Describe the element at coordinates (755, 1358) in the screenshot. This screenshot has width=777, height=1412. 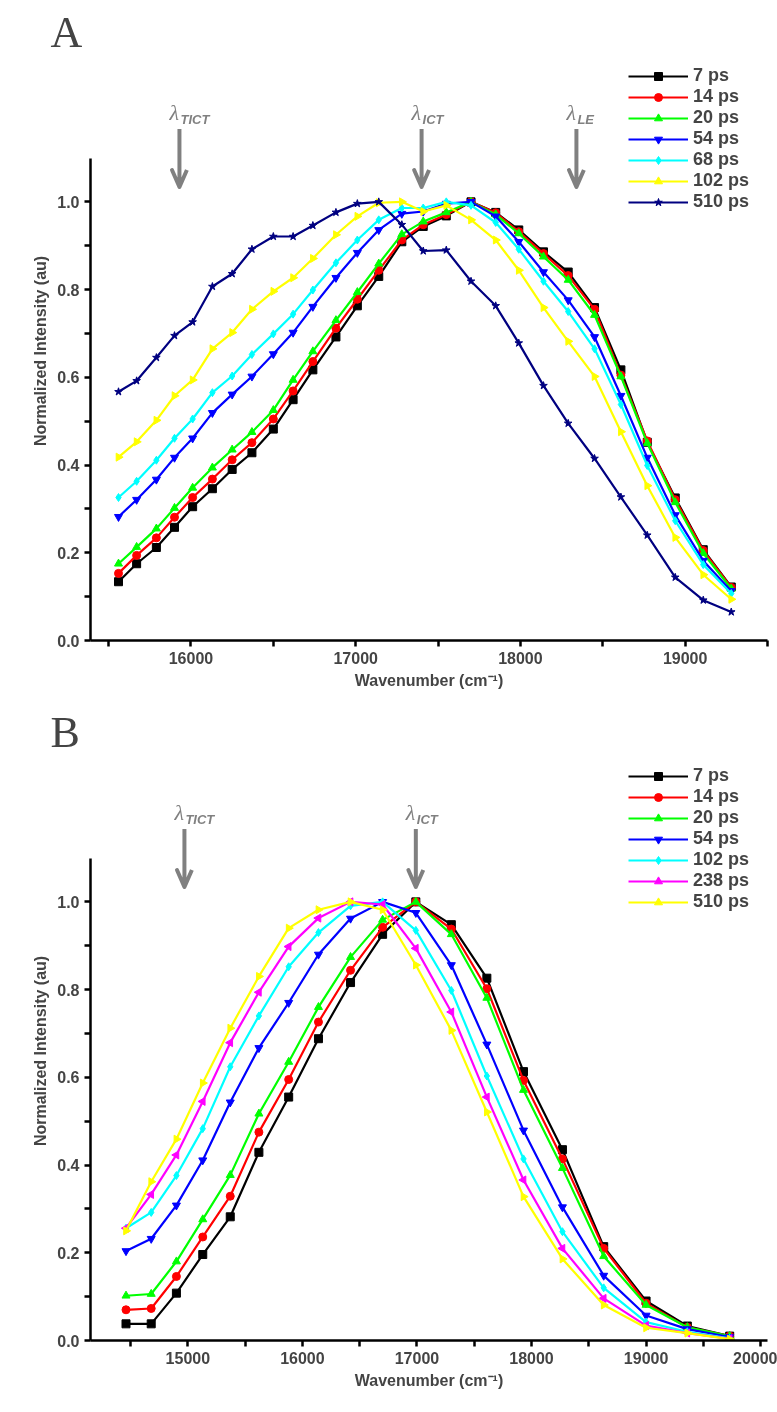
I see `x-tick-label: 20000` at that location.